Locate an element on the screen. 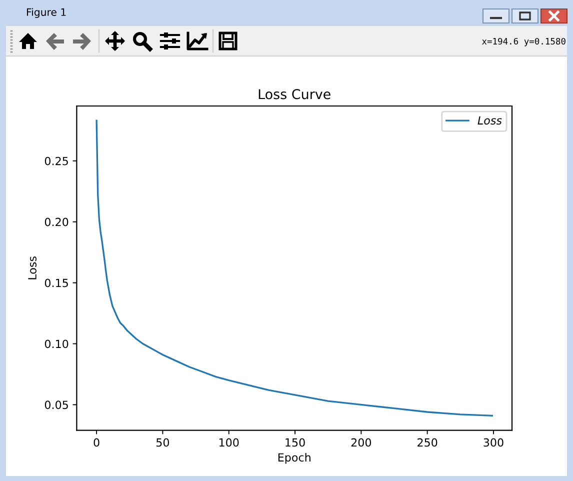 This screenshot has height=481, width=573. x-tick-label: 150 is located at coordinates (295, 442).